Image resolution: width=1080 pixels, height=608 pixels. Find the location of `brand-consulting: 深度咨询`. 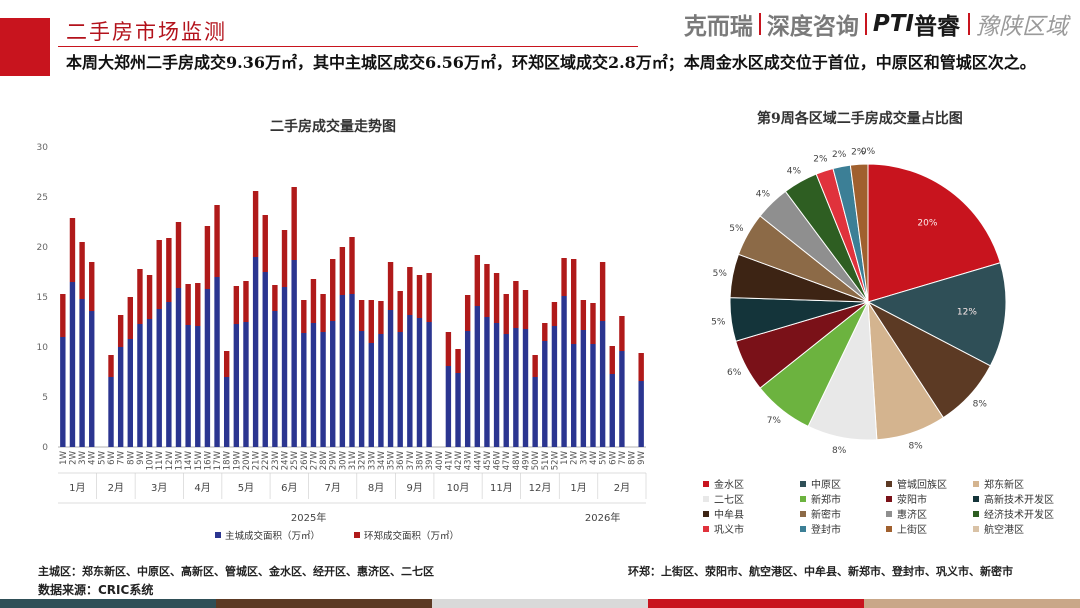

brand-consulting: 深度咨询 is located at coordinates (812, 27).